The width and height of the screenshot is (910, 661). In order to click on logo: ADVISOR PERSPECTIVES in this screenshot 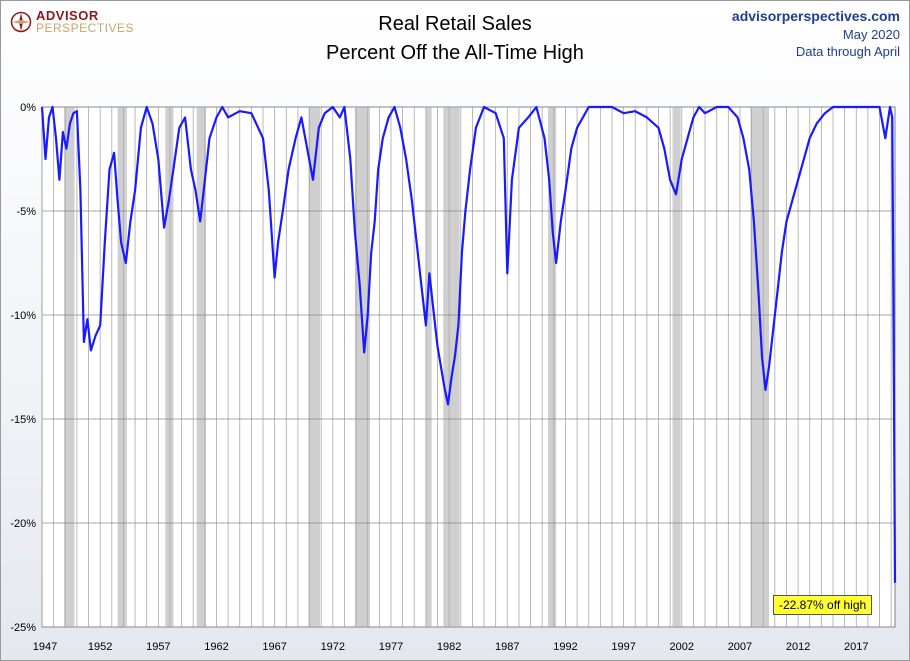, I will do `click(72, 22)`.